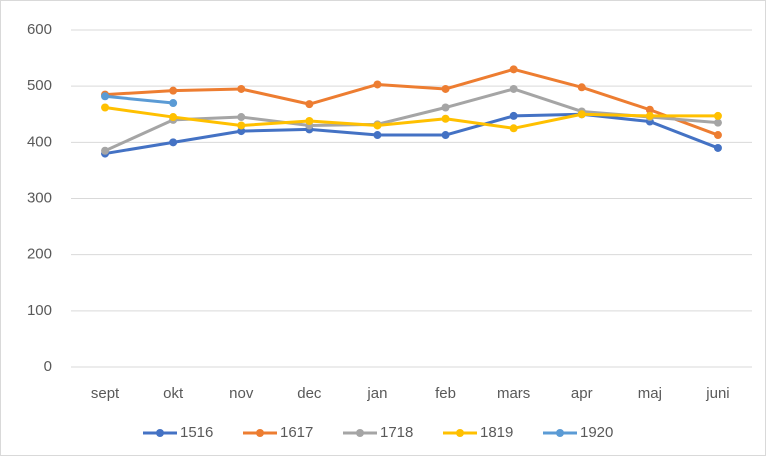  I want to click on legend-label: 1718, so click(396, 432).